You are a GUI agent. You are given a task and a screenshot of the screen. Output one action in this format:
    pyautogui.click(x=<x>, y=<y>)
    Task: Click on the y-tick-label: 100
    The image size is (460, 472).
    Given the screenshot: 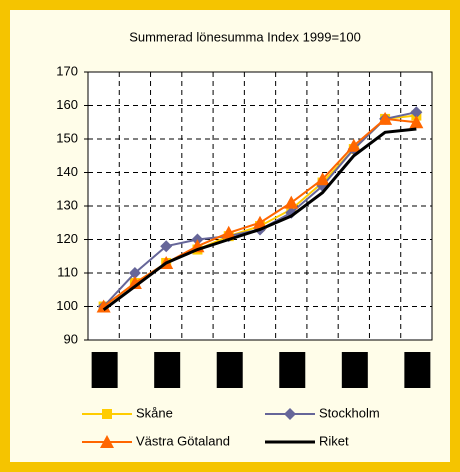 What is the action you would take?
    pyautogui.click(x=67, y=305)
    